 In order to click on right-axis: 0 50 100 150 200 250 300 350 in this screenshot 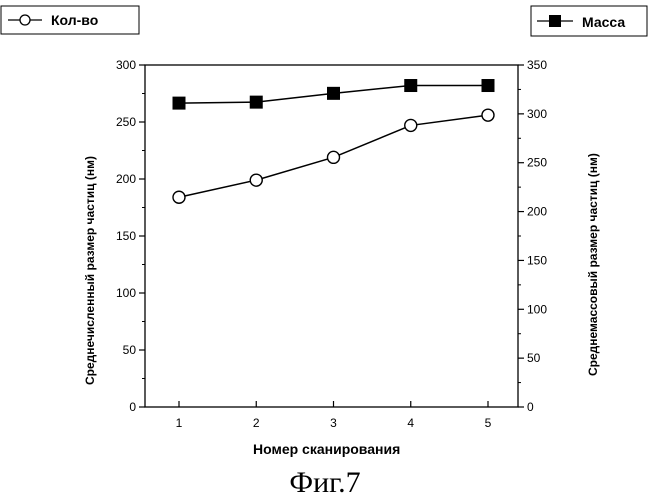, I will do `click(532, 236)`.